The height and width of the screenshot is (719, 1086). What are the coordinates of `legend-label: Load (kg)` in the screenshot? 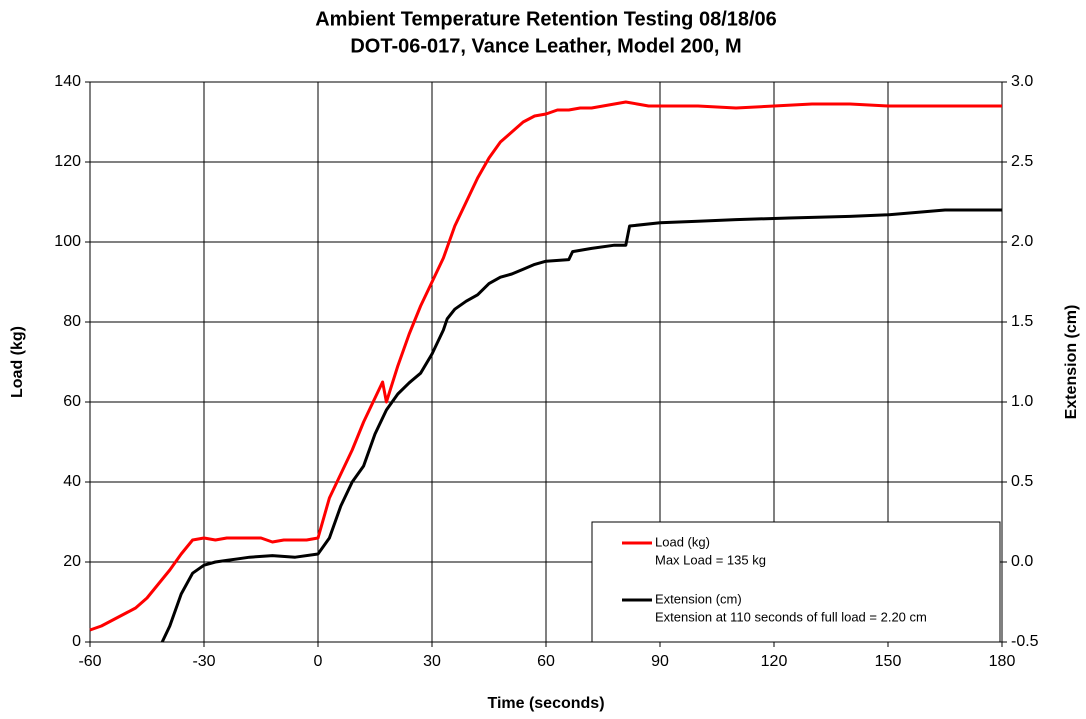 It's located at (682, 541).